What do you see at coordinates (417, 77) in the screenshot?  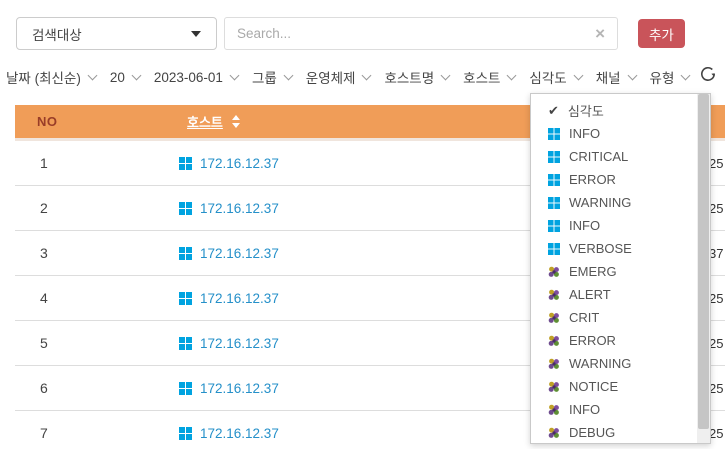 I see `filter-hostname: 호스트명` at bounding box center [417, 77].